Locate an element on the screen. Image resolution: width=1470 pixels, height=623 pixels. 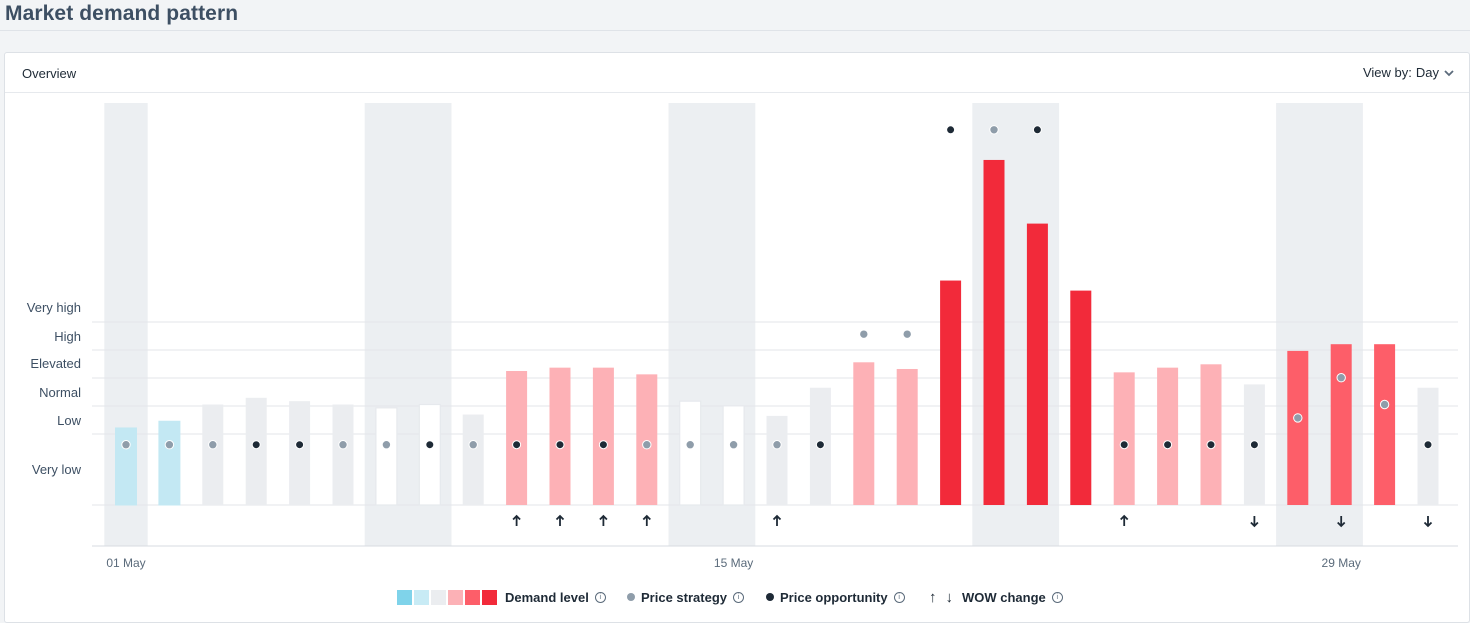
demand-info-icon: i is located at coordinates (600, 597).